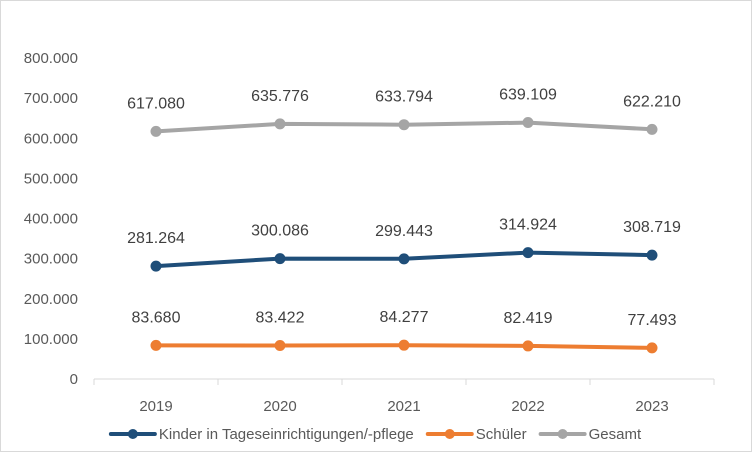  Describe the element at coordinates (528, 318) in the screenshot. I see `data-label: 82.419` at that location.